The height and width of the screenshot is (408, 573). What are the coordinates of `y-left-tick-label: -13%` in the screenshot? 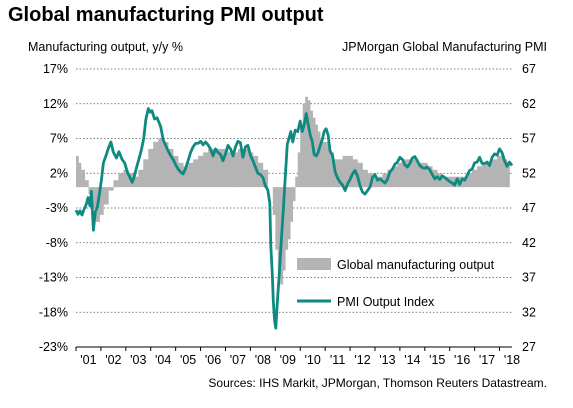 It's located at (53, 278).